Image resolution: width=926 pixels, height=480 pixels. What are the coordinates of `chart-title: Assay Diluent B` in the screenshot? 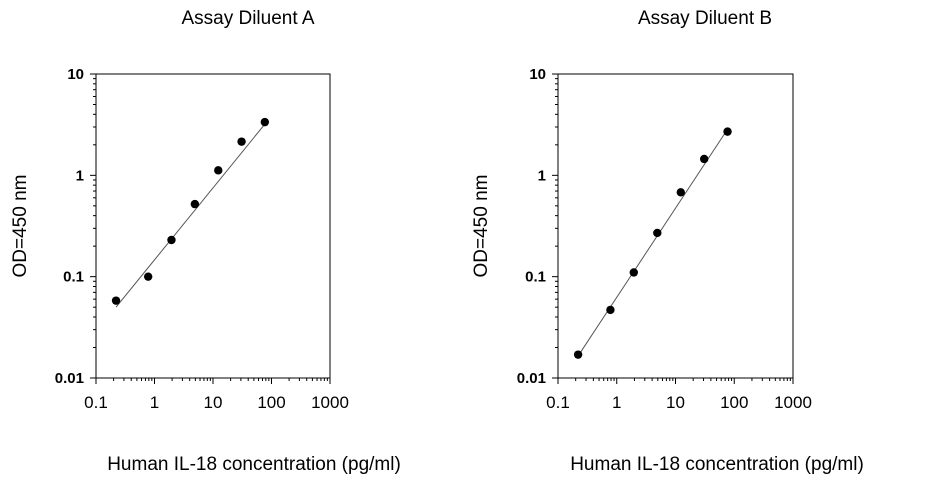 It's located at (705, 18).